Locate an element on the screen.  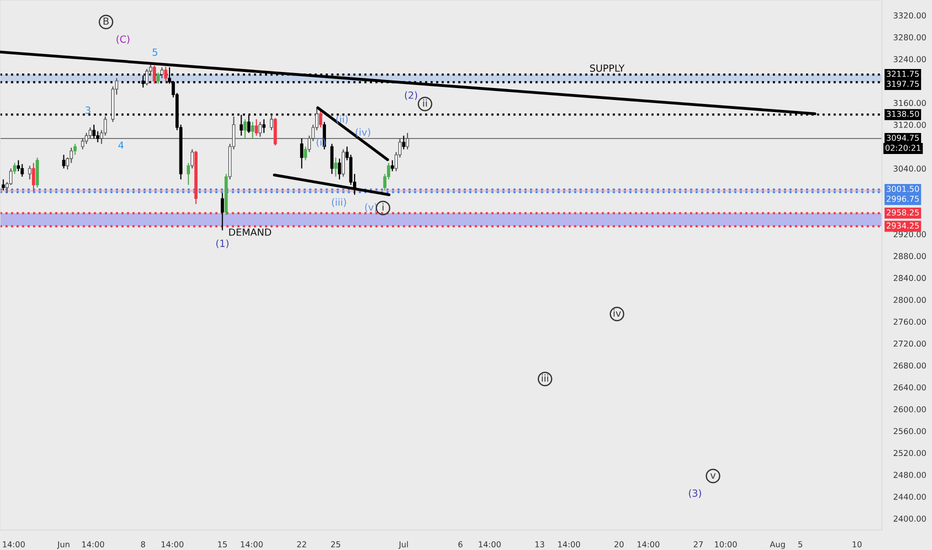
x-tick-label: 20 is located at coordinates (619, 544).